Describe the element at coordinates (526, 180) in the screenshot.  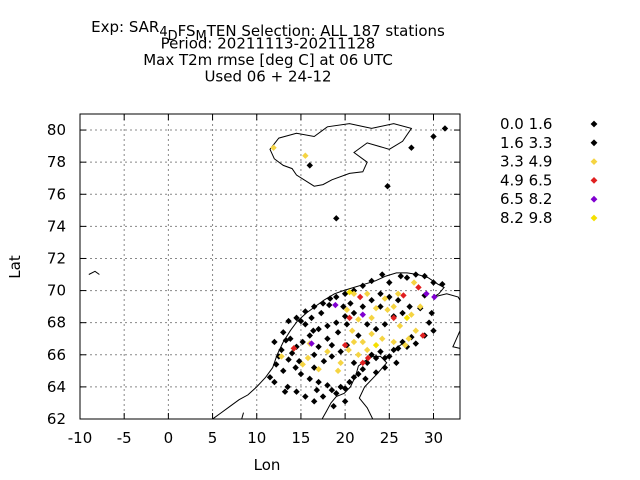
I see `legend-label: 4.9 6.5` at that location.